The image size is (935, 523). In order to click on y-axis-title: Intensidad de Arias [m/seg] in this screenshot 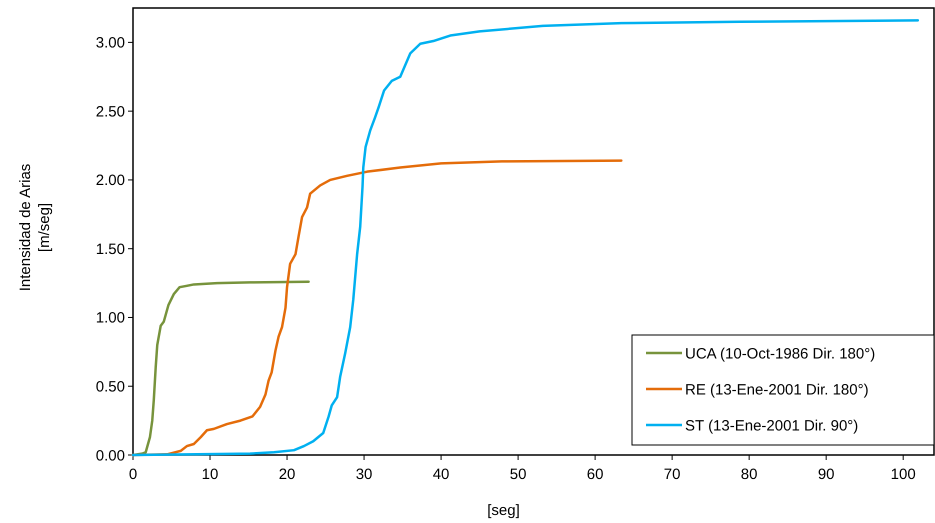, I will do `click(35, 228)`.